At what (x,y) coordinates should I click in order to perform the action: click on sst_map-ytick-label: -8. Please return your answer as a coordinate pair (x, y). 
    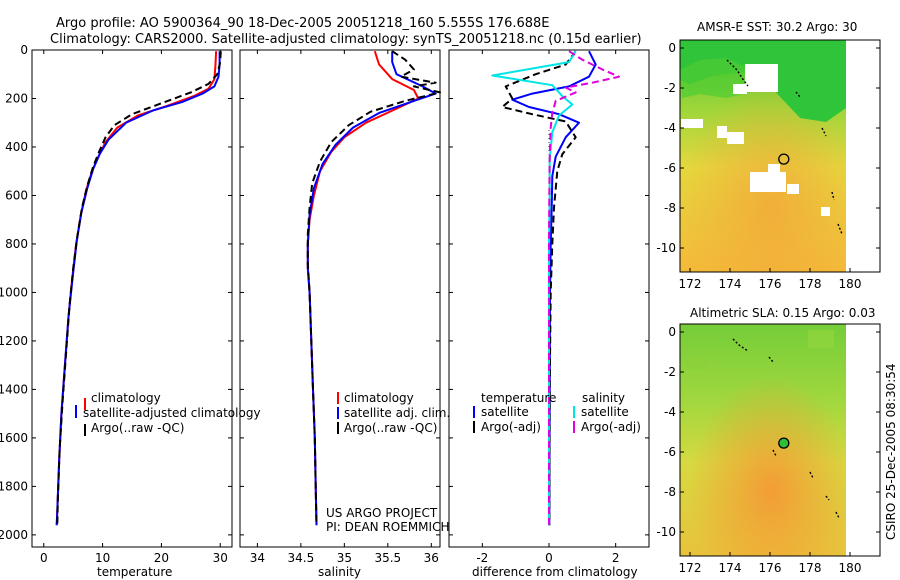
    Looking at the image, I should click on (670, 208).